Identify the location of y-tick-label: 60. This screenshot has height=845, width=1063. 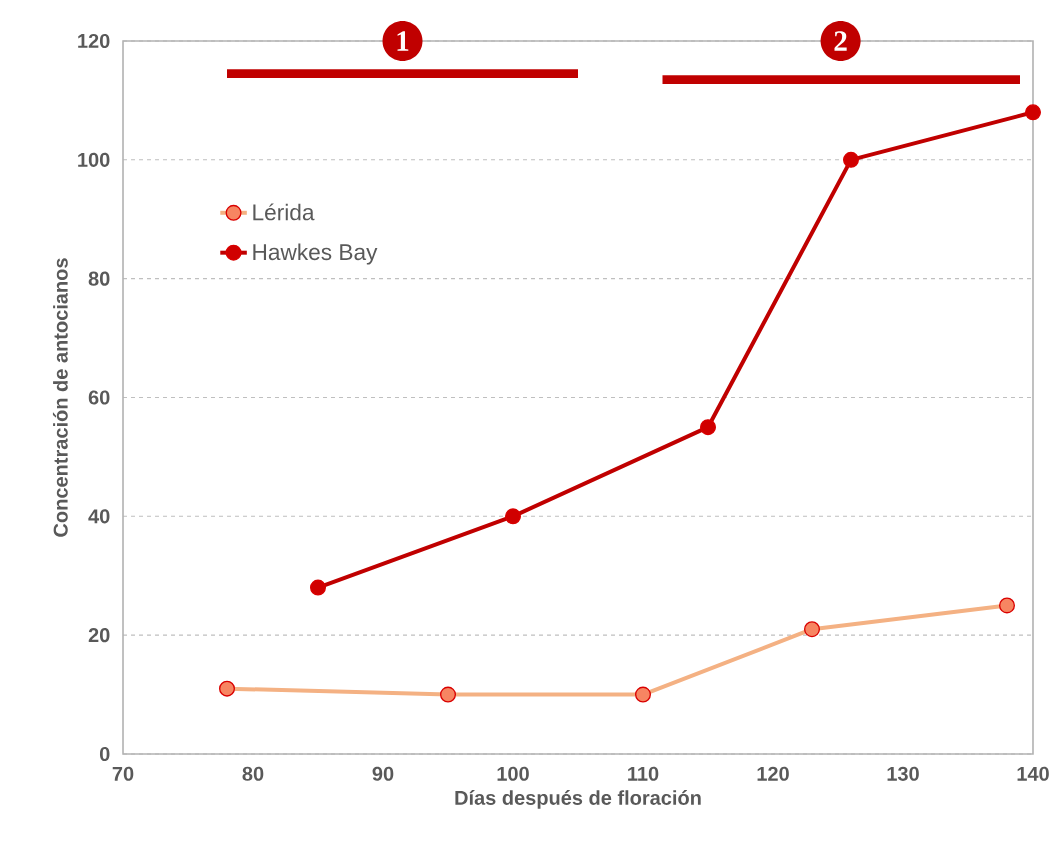
(99, 397).